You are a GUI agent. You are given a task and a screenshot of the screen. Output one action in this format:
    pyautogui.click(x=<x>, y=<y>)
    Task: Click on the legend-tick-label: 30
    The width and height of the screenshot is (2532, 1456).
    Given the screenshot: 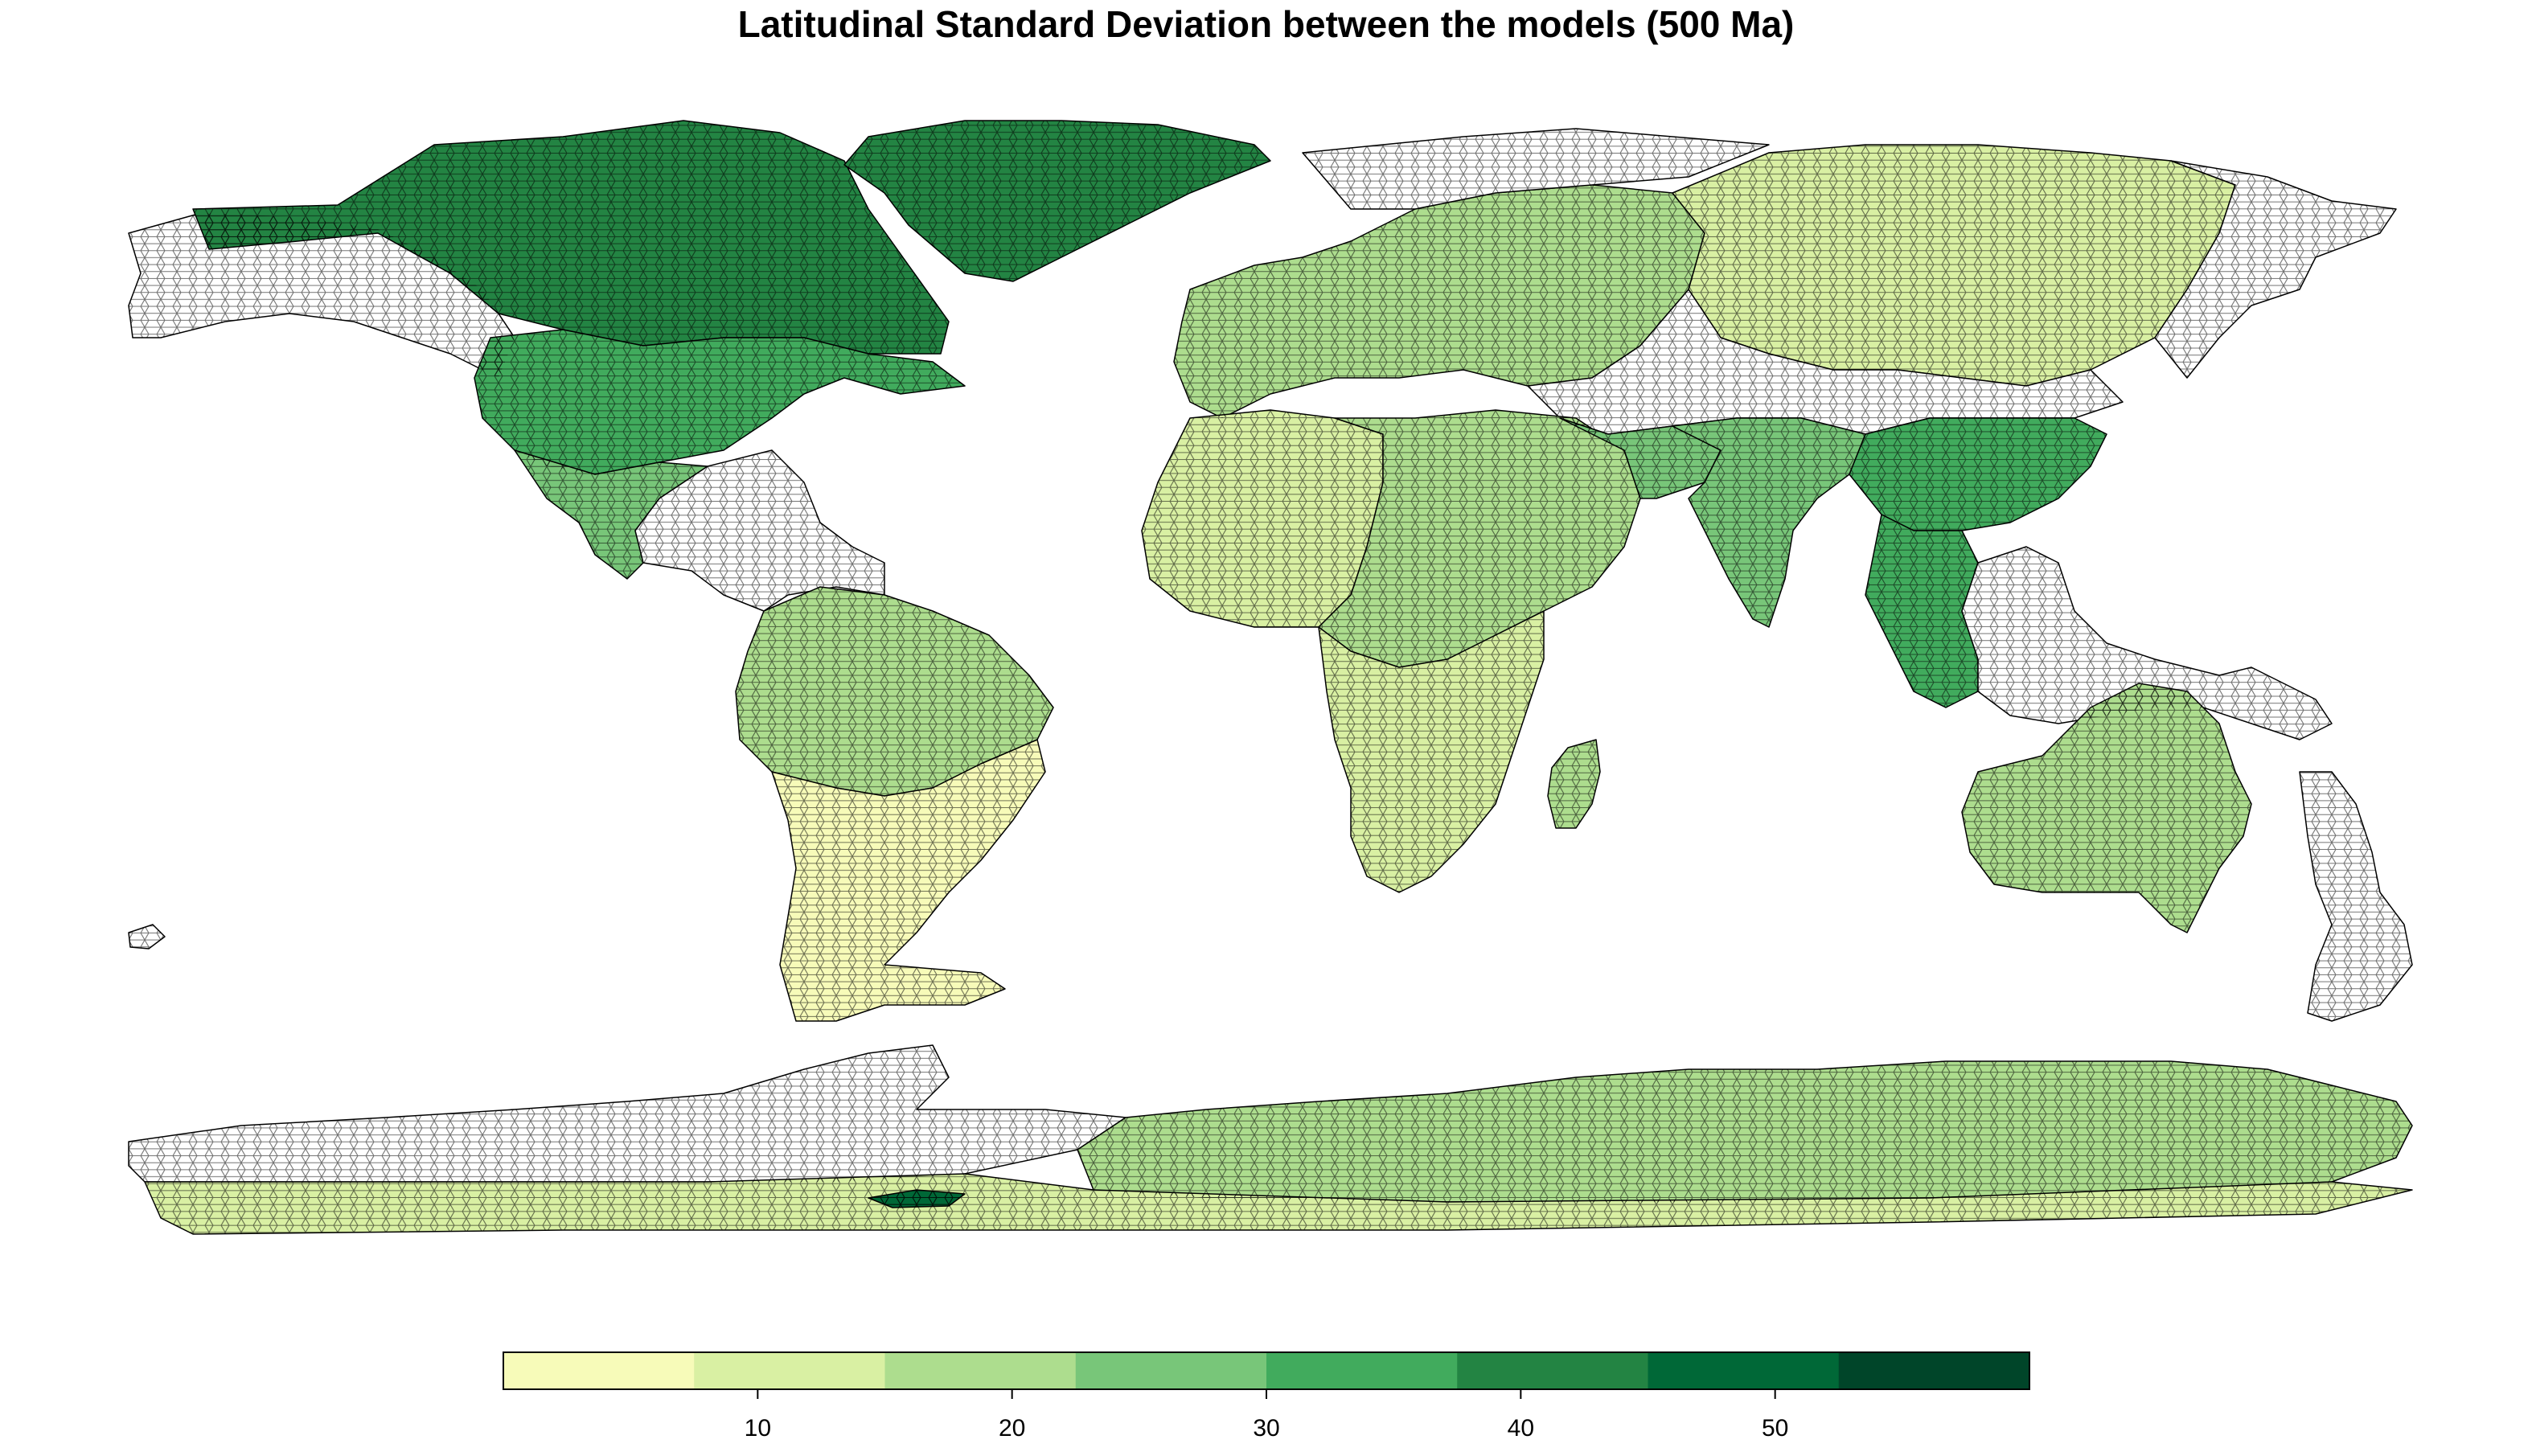 What is the action you would take?
    pyautogui.click(x=1266, y=1428)
    